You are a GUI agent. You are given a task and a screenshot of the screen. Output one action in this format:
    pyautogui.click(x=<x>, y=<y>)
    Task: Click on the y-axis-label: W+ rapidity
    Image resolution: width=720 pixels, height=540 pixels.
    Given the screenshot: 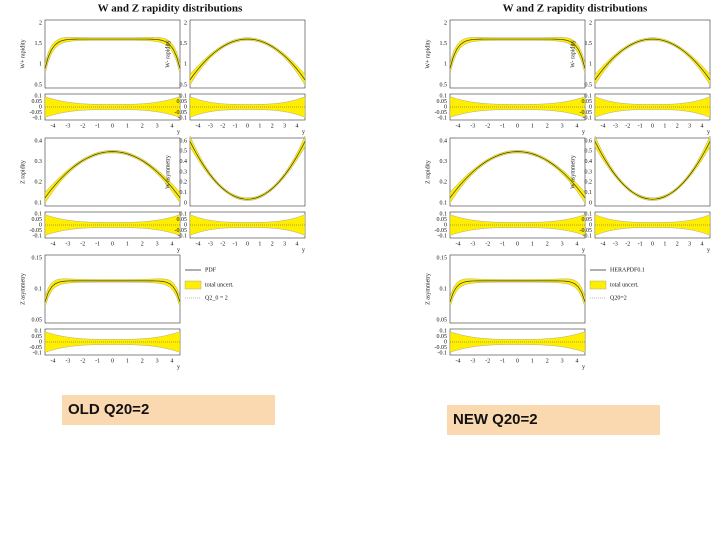 What is the action you would take?
    pyautogui.click(x=428, y=53)
    